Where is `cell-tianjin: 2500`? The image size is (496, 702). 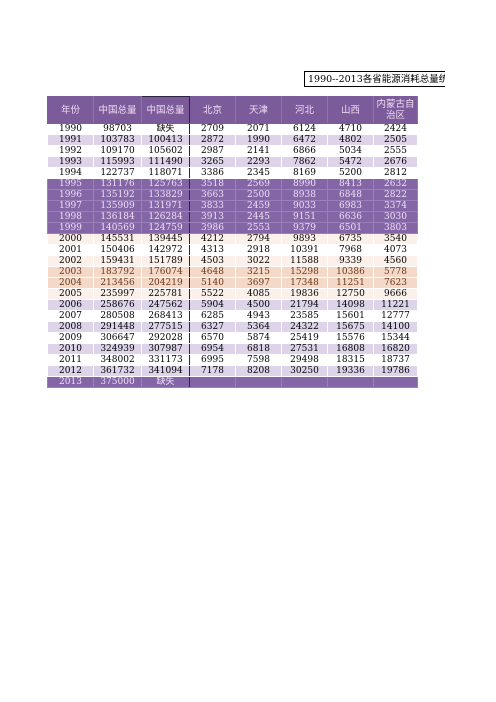
cell-tianjin: 2500 is located at coordinates (258, 195).